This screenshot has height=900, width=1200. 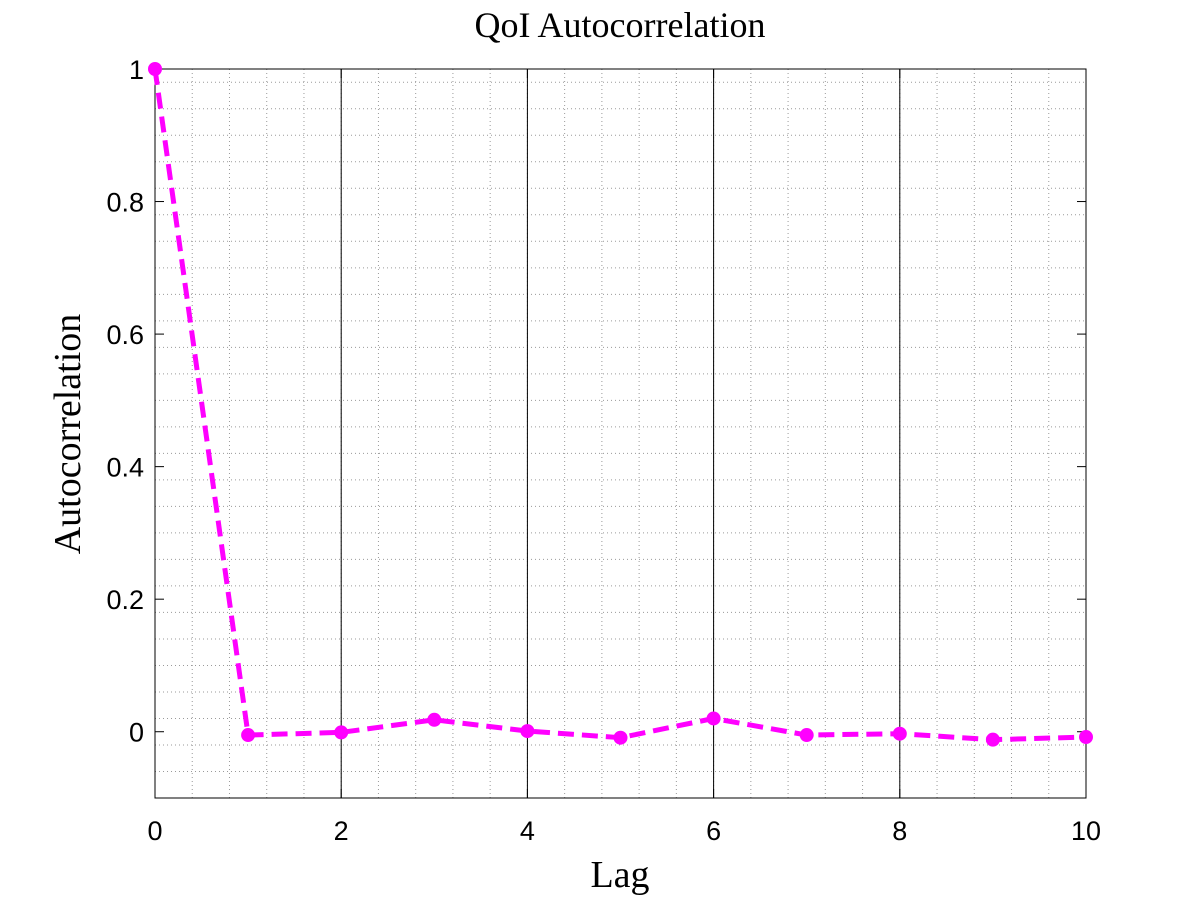 I want to click on y-tick-label: 0, so click(x=136, y=733).